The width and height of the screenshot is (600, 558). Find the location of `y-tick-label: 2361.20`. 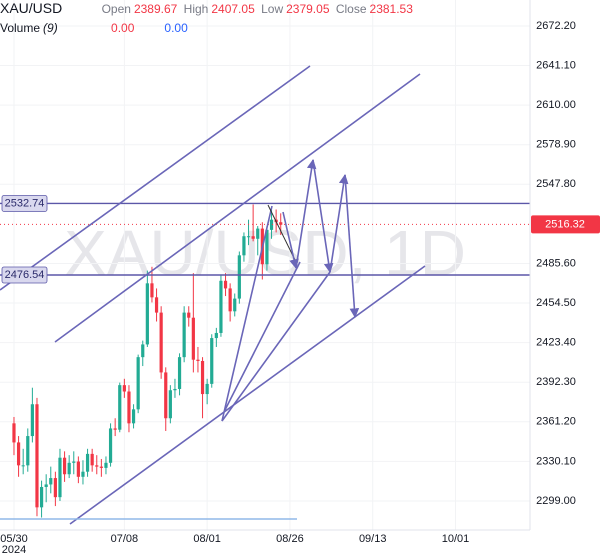

y-tick-label: 2361.20 is located at coordinates (556, 422).